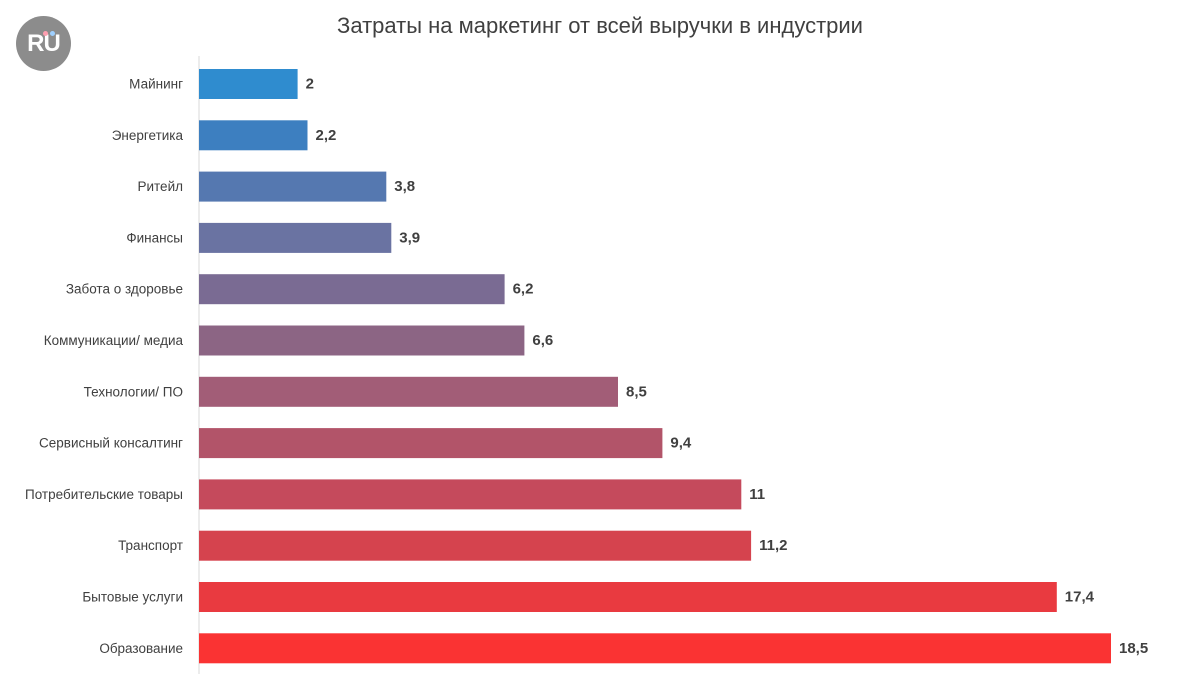  I want to click on category-label: Забота о здоровье, so click(124, 289).